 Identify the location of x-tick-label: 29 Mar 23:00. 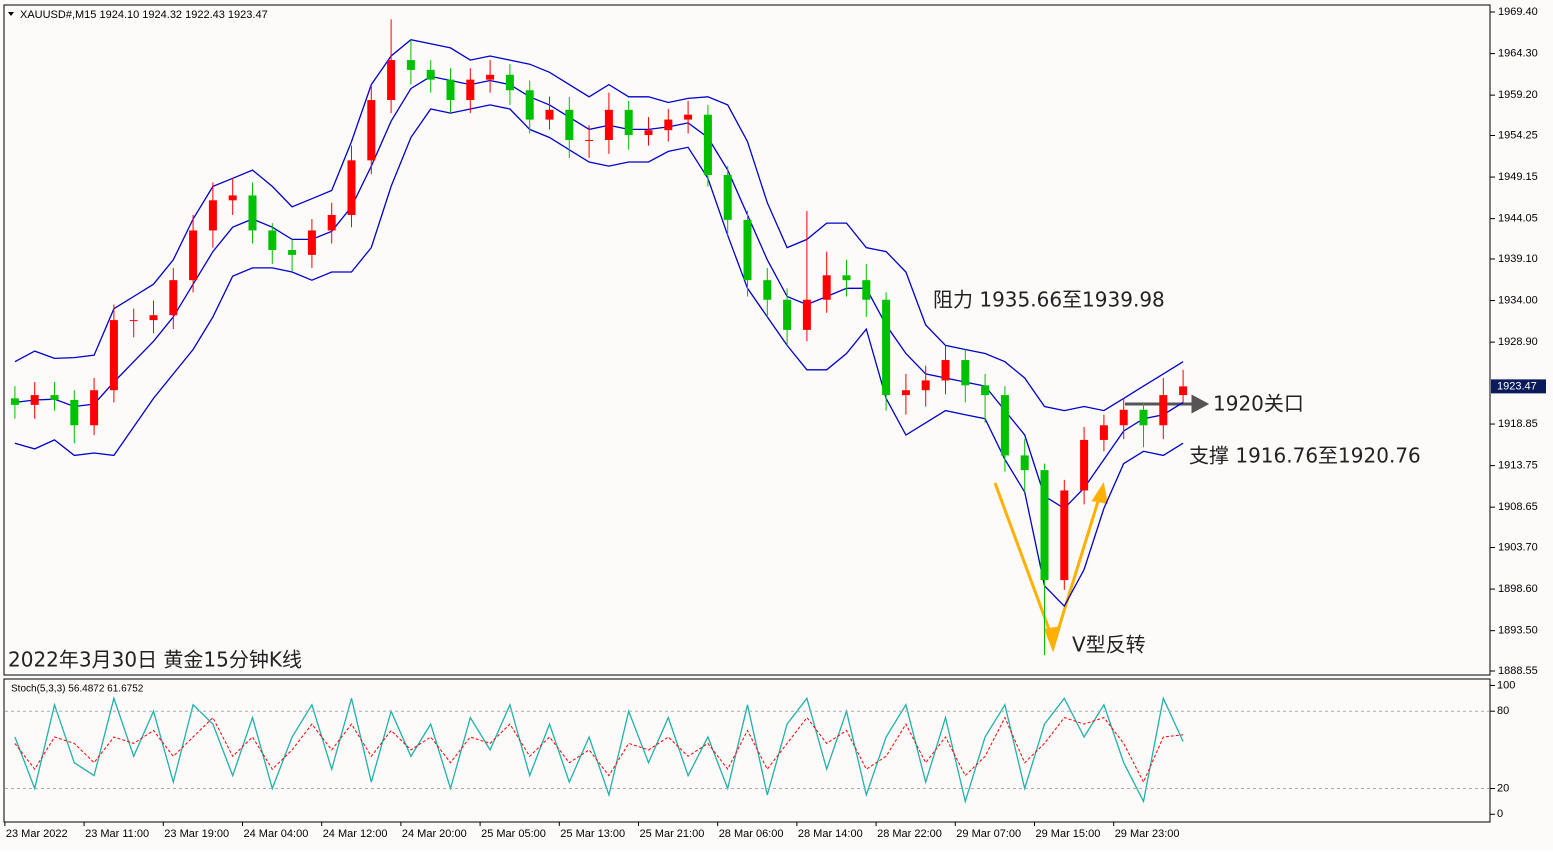
(1147, 834).